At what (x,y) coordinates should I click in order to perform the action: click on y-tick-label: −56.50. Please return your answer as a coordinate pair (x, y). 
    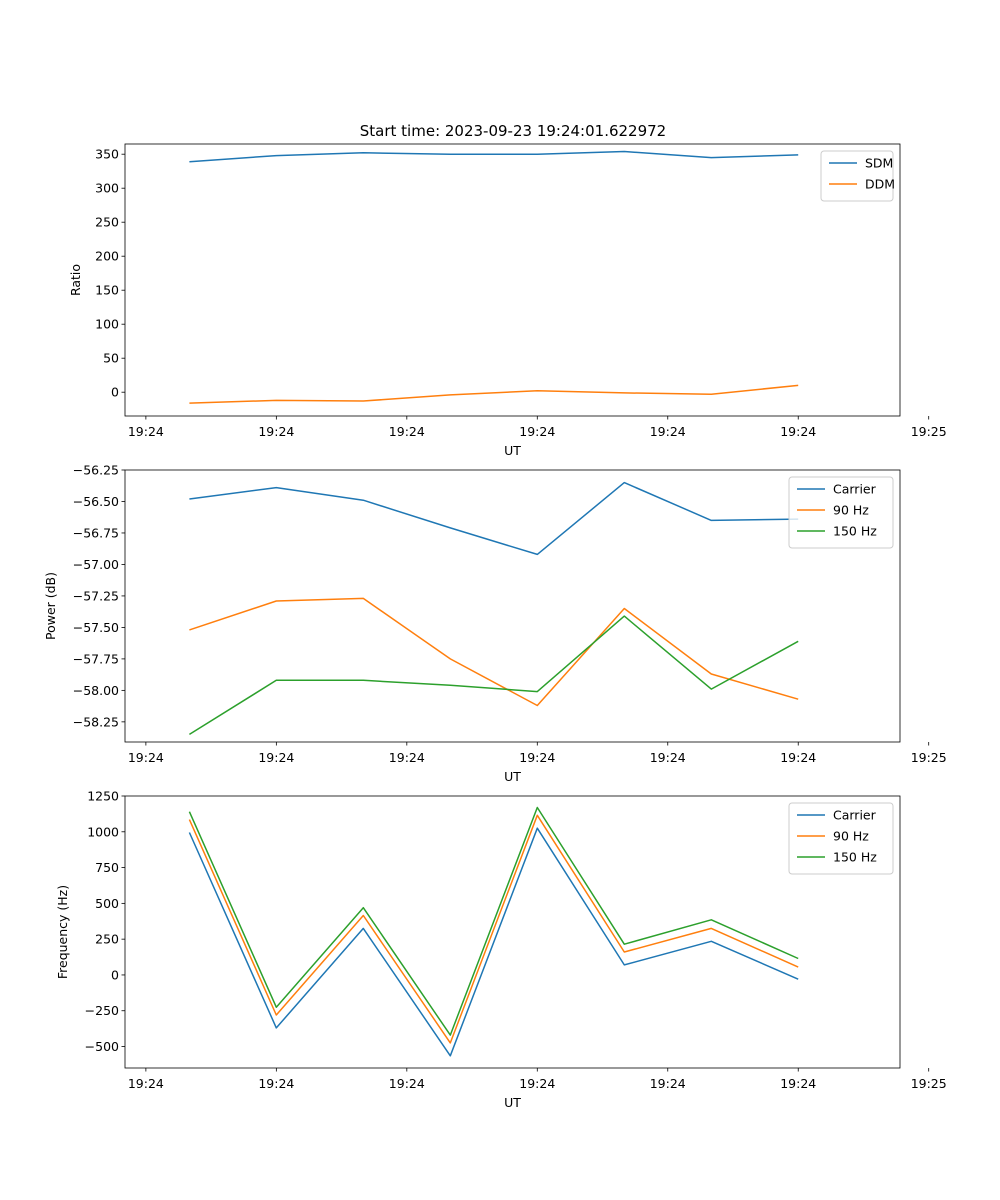
    Looking at the image, I should click on (96, 501).